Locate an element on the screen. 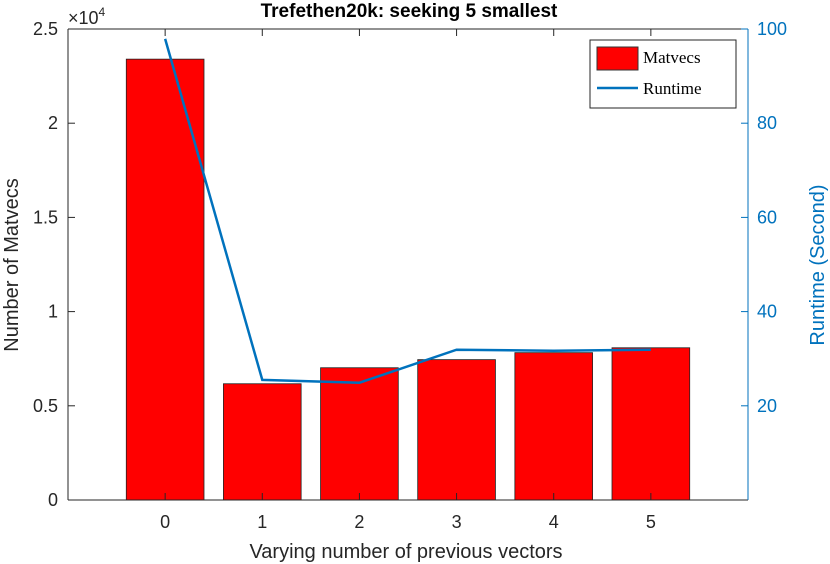 This screenshot has width=830, height=564. x-tick-label: 0 is located at coordinates (165, 522).